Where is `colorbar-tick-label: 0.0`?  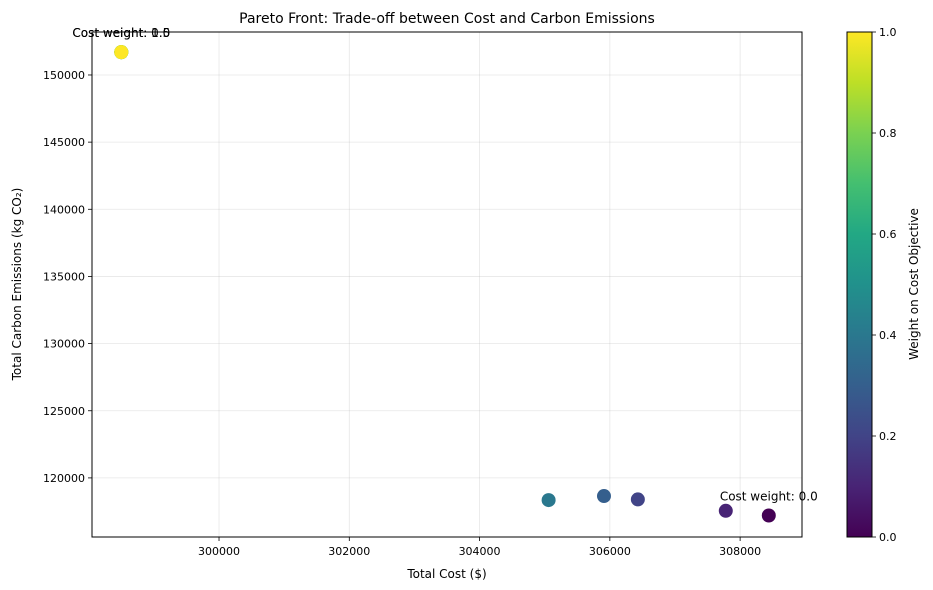
colorbar-tick-label: 0.0 is located at coordinates (888, 537).